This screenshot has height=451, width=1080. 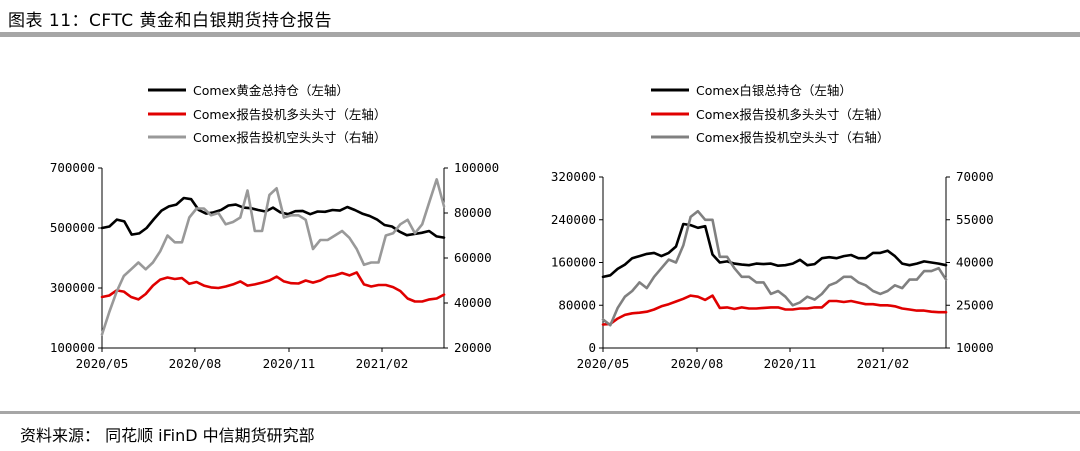 I want to click on left-tick-label: 320000, so click(x=573, y=176).